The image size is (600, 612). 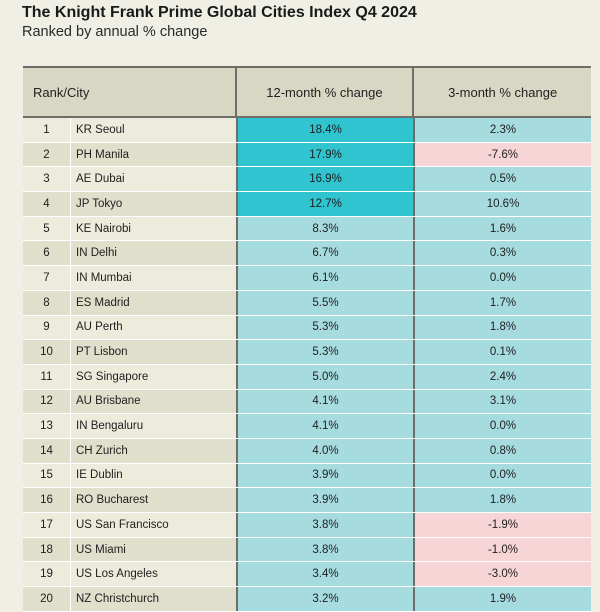 What do you see at coordinates (502, 302) in the screenshot?
I see `three-month-change-cell: 1.7%` at bounding box center [502, 302].